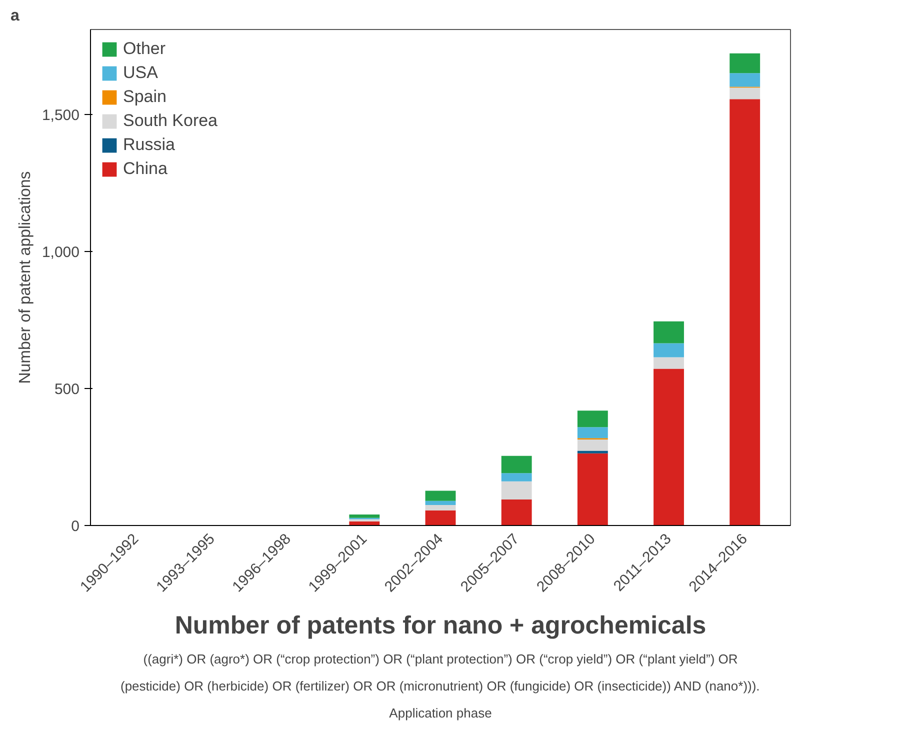 The image size is (898, 732). I want to click on text: a, so click(15, 16).